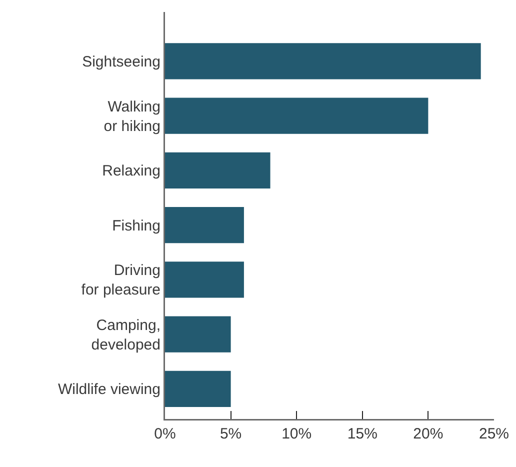 The height and width of the screenshot is (467, 516). I want to click on x-tick-label: 5%, so click(231, 434).